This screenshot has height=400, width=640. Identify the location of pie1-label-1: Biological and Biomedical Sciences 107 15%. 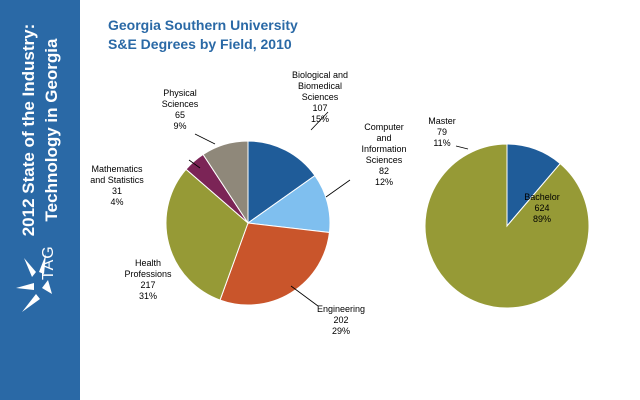
(320, 97).